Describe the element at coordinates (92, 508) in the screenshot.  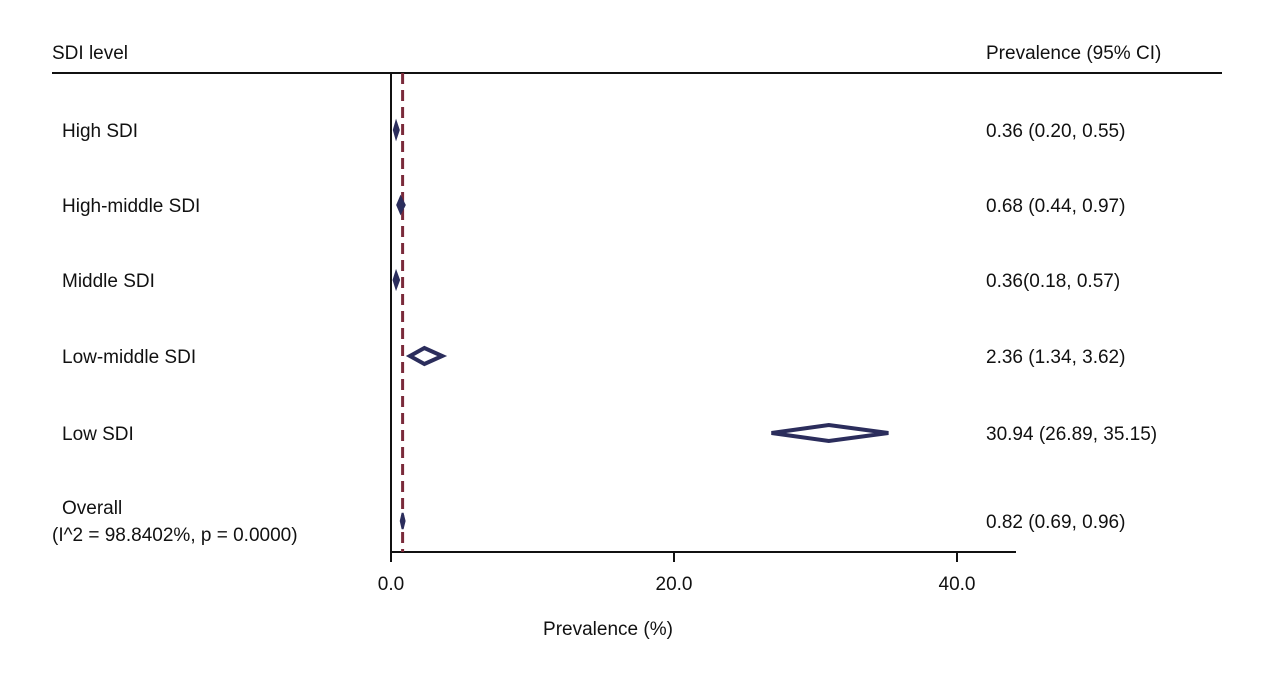
I see `row-label: Overall` at that location.